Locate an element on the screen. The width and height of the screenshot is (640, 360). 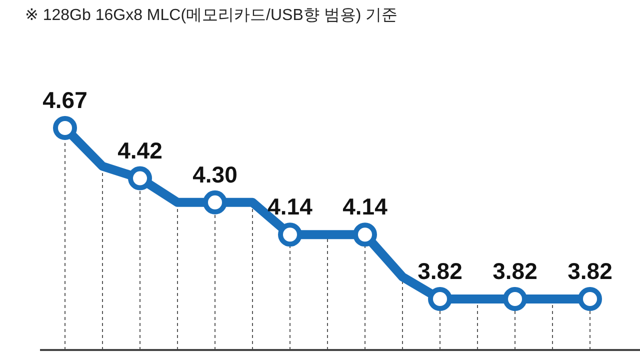
data-label: 4.30 is located at coordinates (215, 174).